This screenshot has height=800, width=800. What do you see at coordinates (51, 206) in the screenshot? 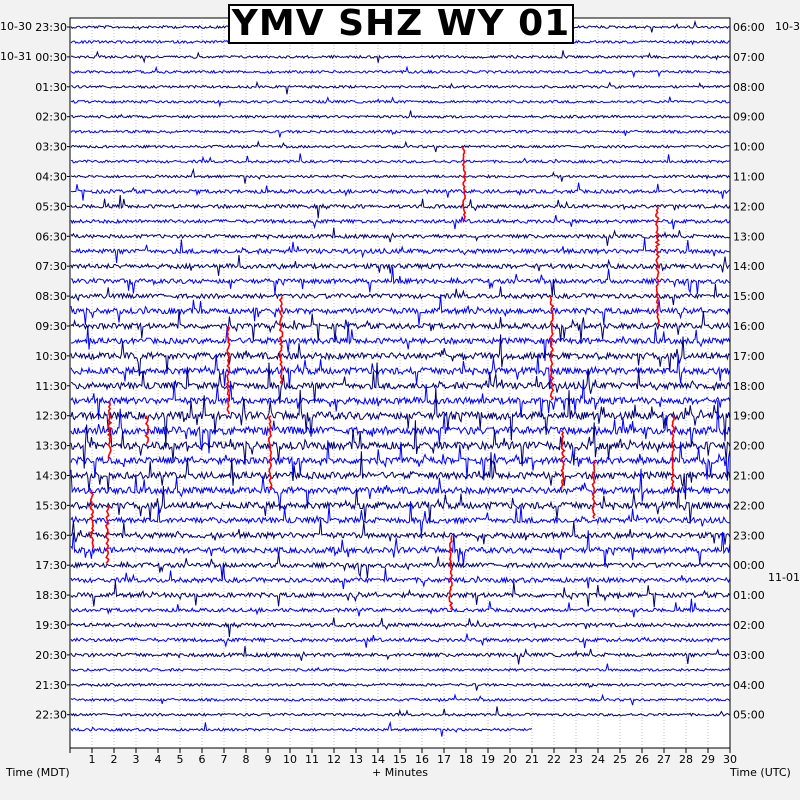
I see `left-time-label: 05:30` at bounding box center [51, 206].